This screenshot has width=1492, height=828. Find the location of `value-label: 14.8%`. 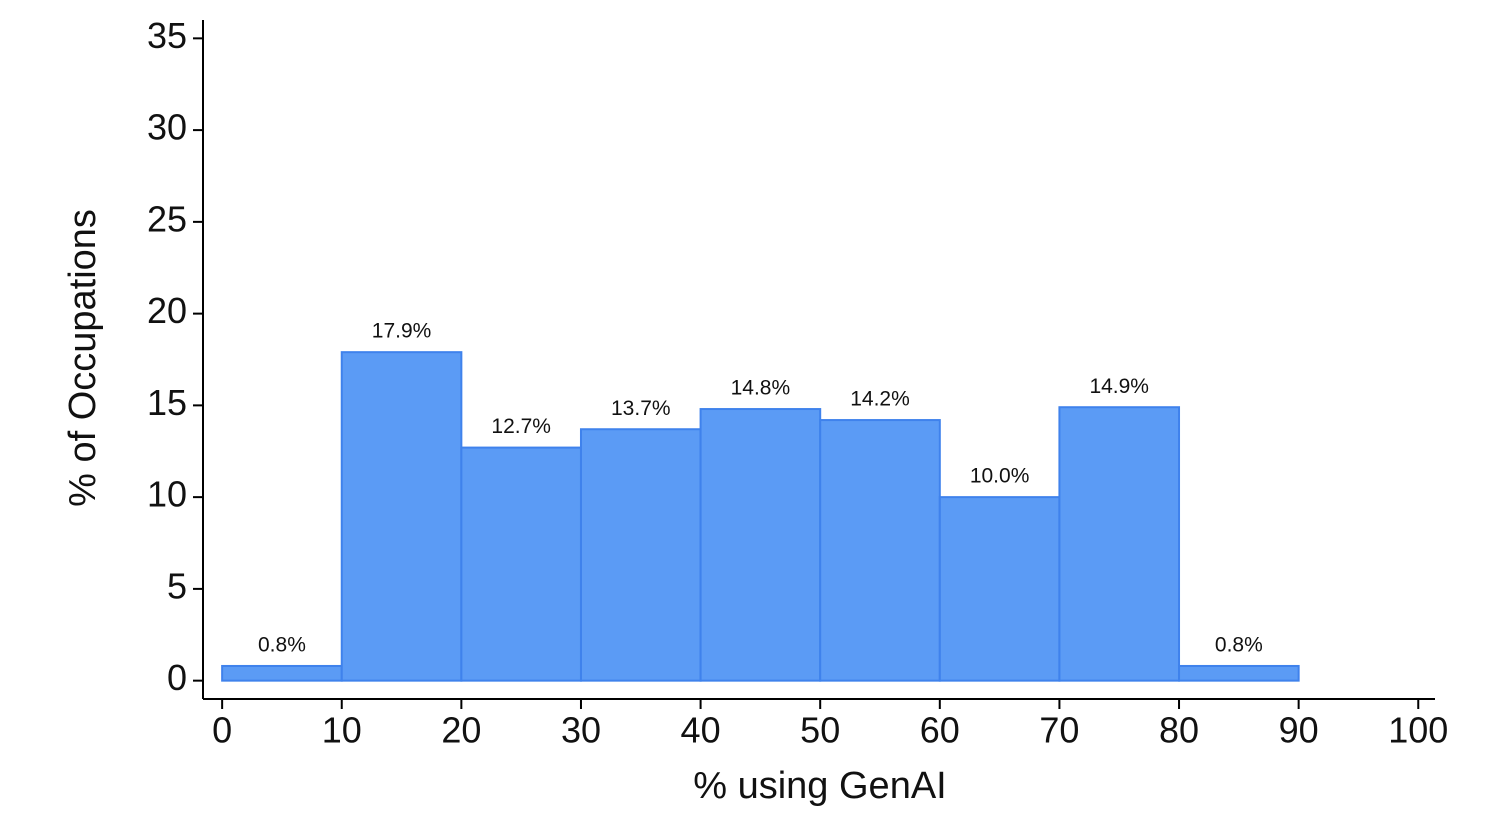

value-label: 14.8% is located at coordinates (761, 388).